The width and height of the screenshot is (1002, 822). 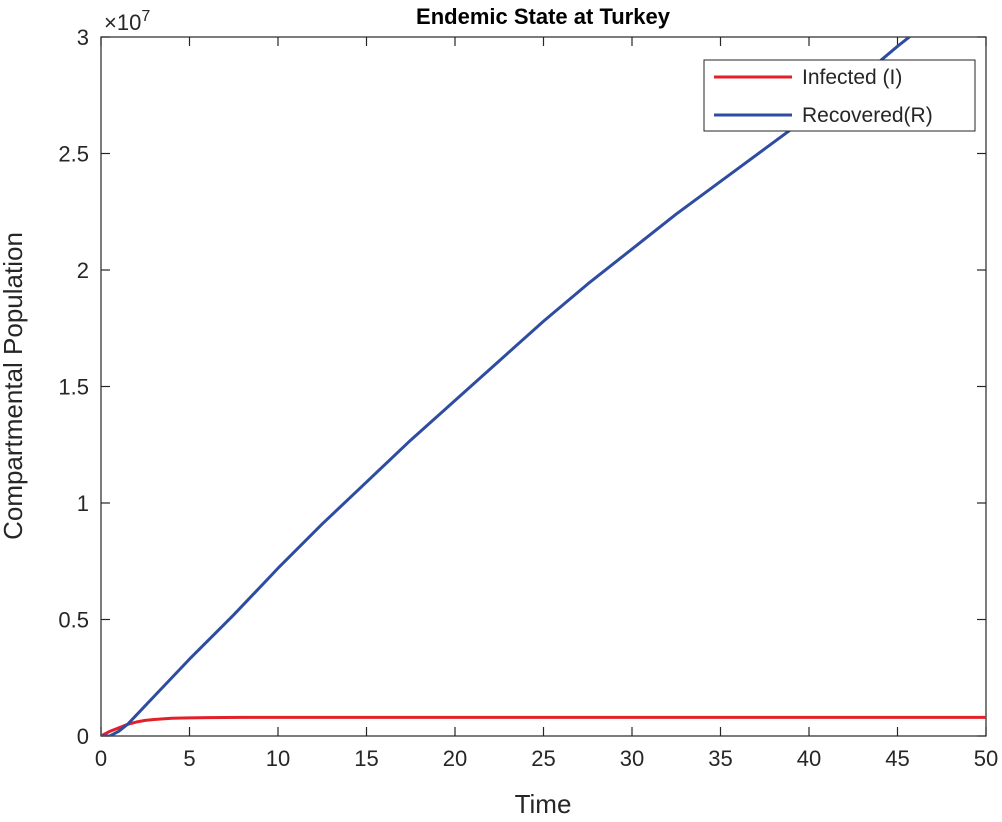 I want to click on y-exponent-label: ×10⁷, so click(x=127, y=21).